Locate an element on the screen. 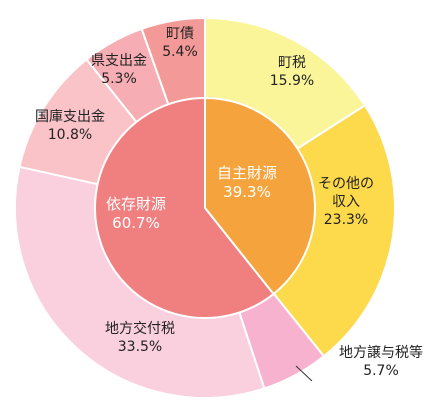  leader-line is located at coordinates (304, 373).